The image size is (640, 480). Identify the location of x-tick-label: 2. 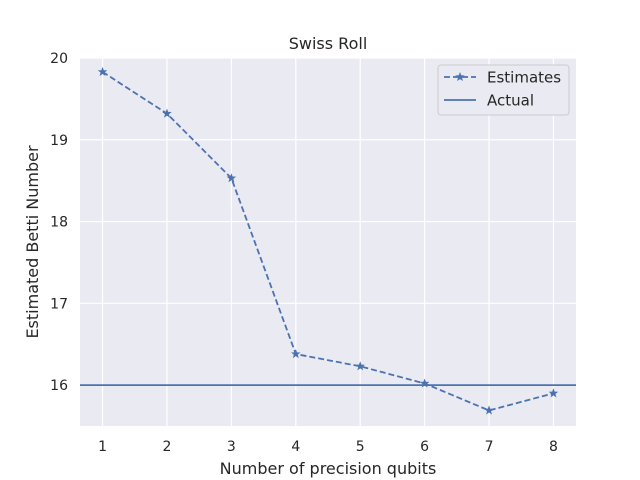
(167, 447).